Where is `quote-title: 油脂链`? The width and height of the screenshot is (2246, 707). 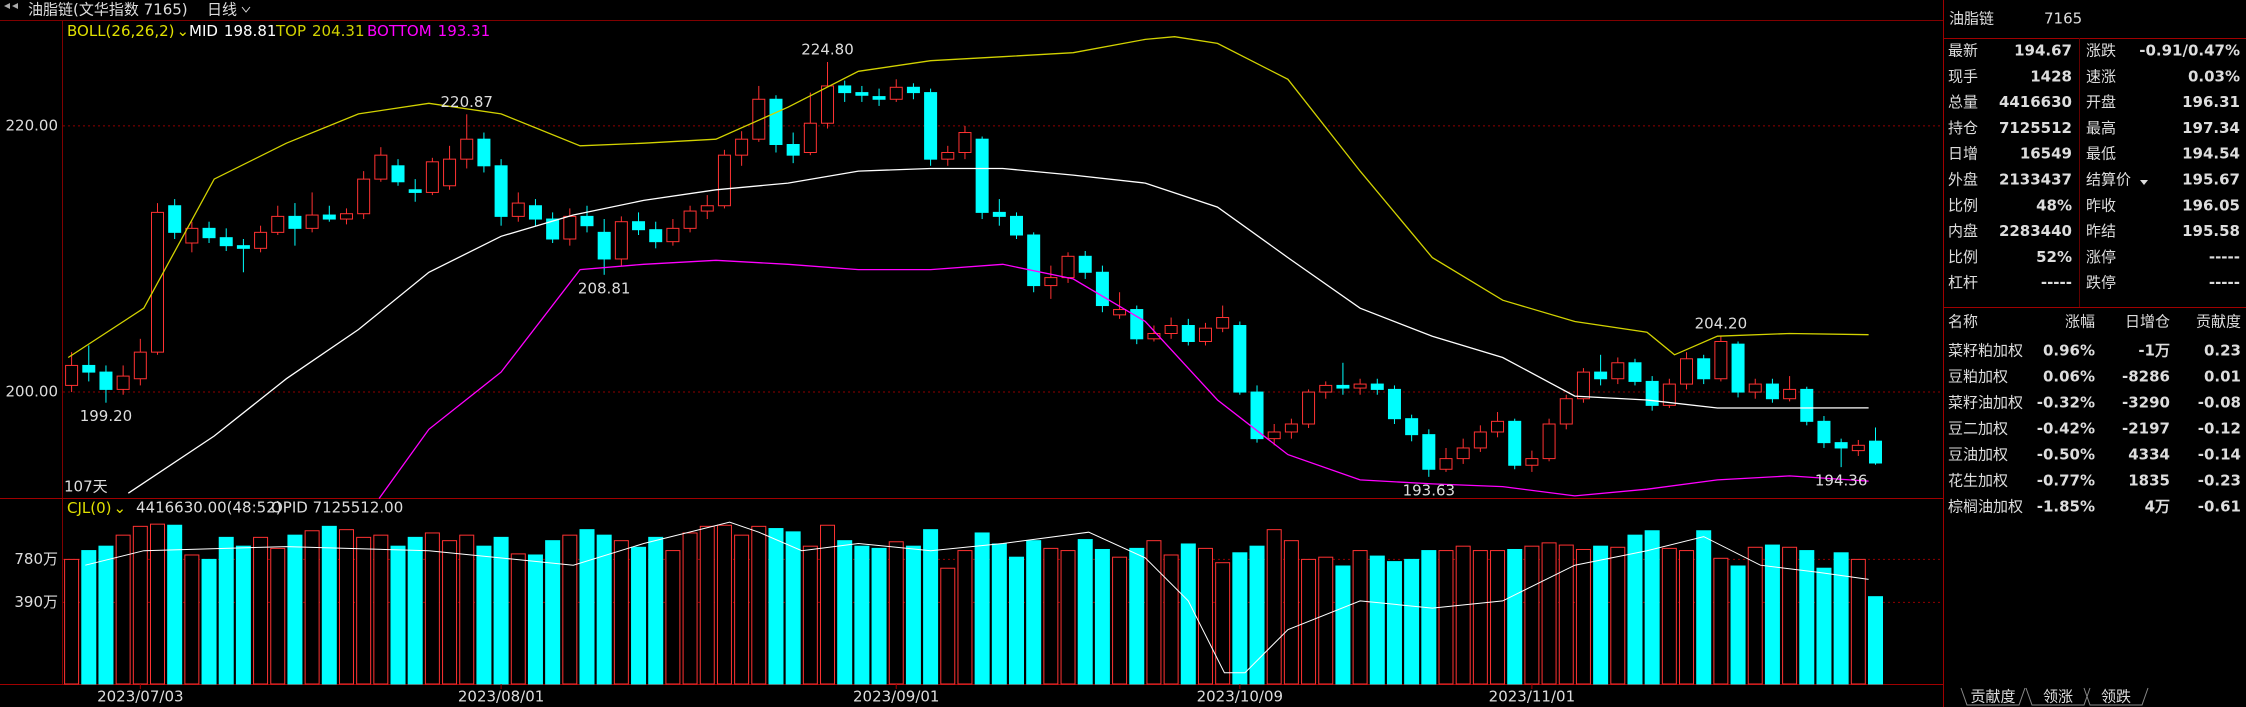 quote-title: 油脂链 is located at coordinates (1971, 19).